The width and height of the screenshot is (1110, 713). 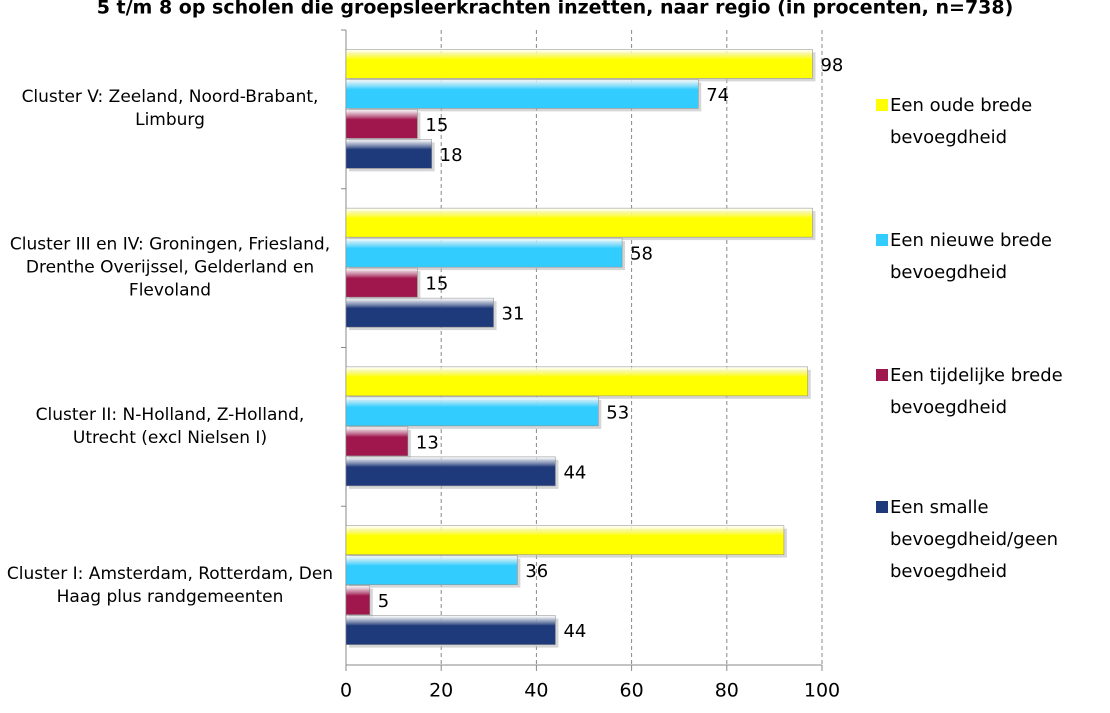 What do you see at coordinates (822, 691) in the screenshot?
I see `x-tick-label: 100` at bounding box center [822, 691].